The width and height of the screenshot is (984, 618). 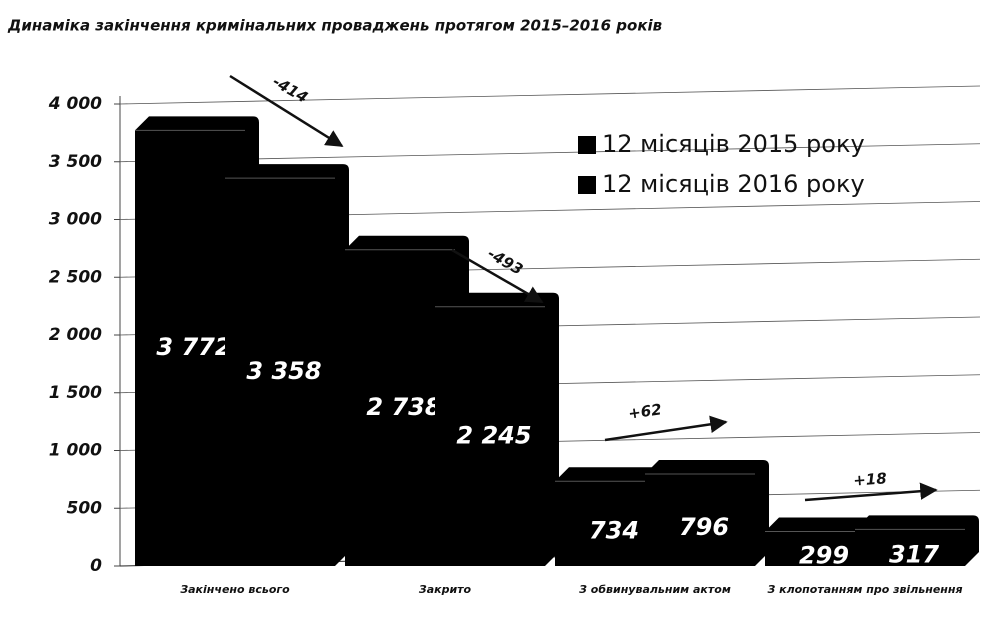 What do you see at coordinates (614, 531) in the screenshot?
I see `data-label: 734` at bounding box center [614, 531].